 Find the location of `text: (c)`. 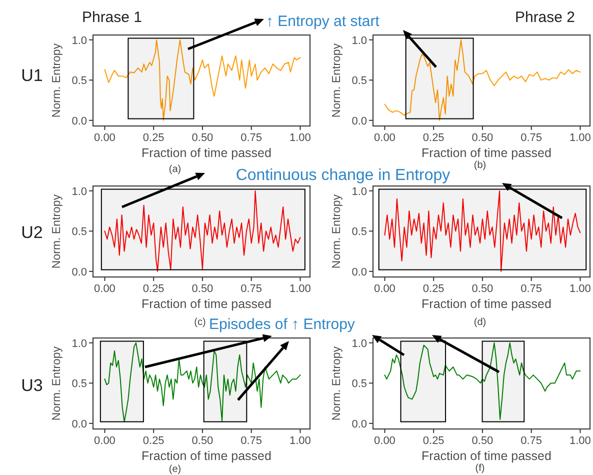

text: (c) is located at coordinates (200, 322).